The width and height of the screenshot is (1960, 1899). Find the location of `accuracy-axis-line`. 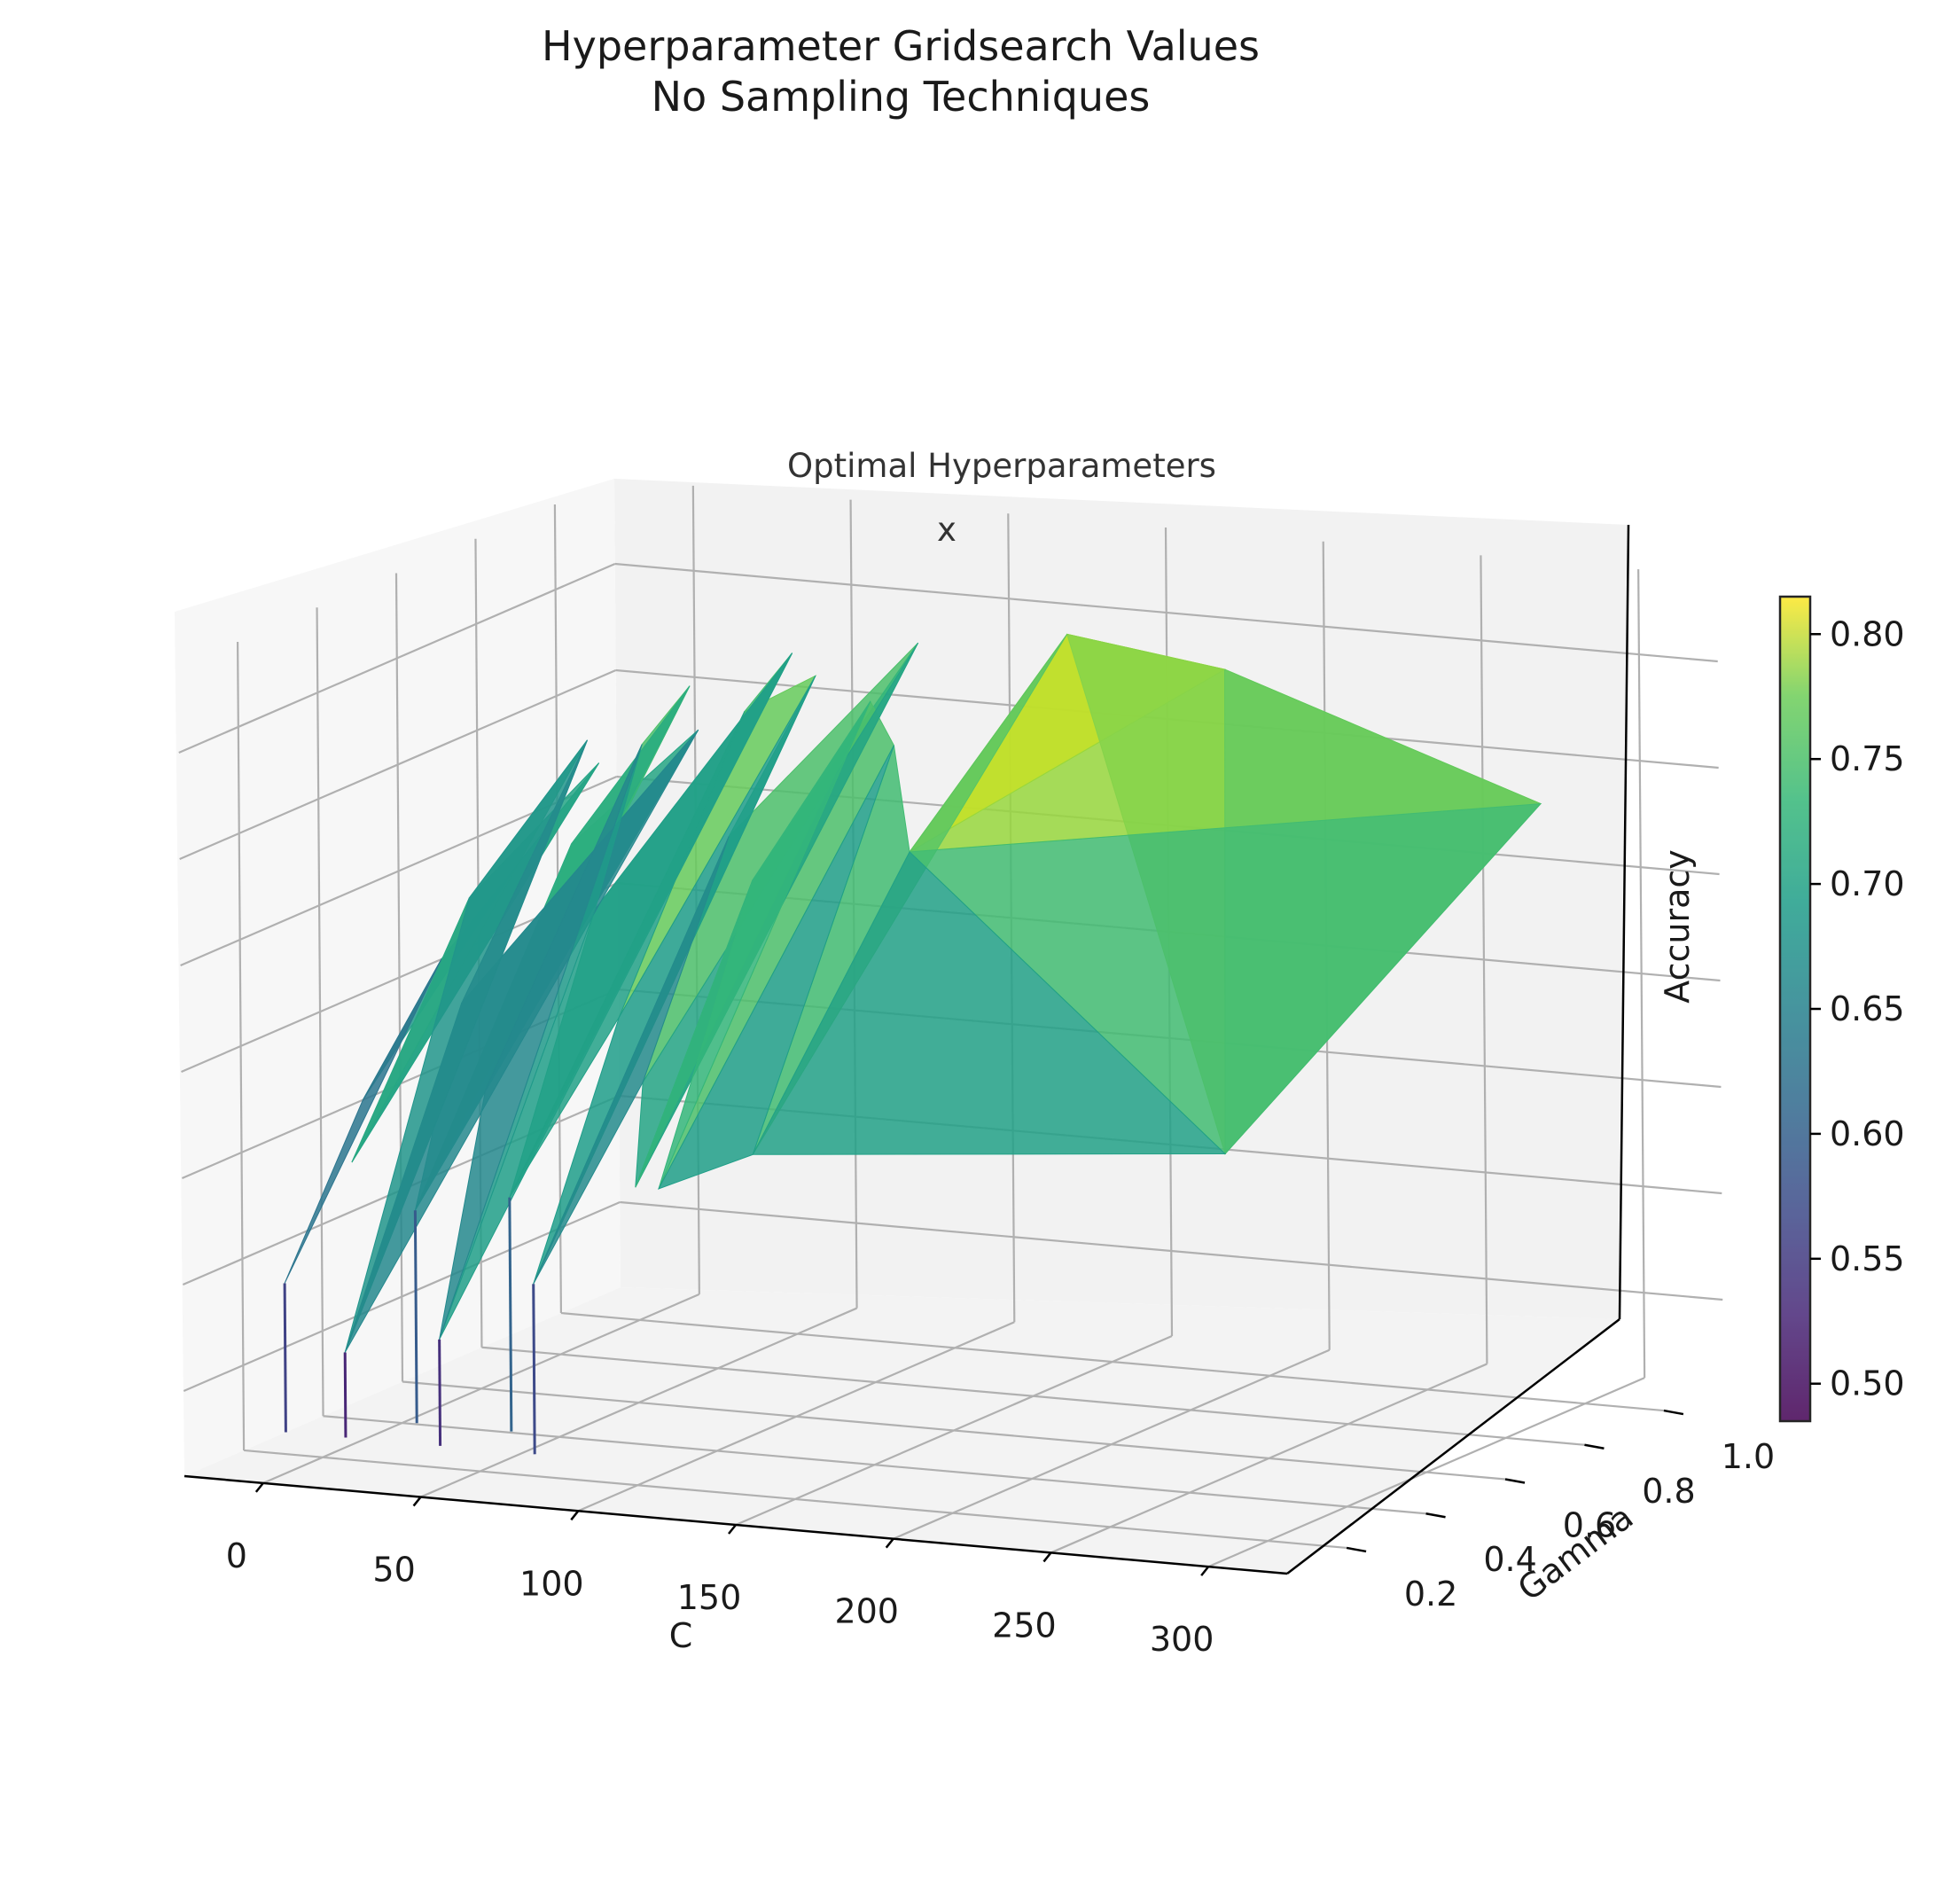

accuracy-axis-line is located at coordinates (1624, 922).